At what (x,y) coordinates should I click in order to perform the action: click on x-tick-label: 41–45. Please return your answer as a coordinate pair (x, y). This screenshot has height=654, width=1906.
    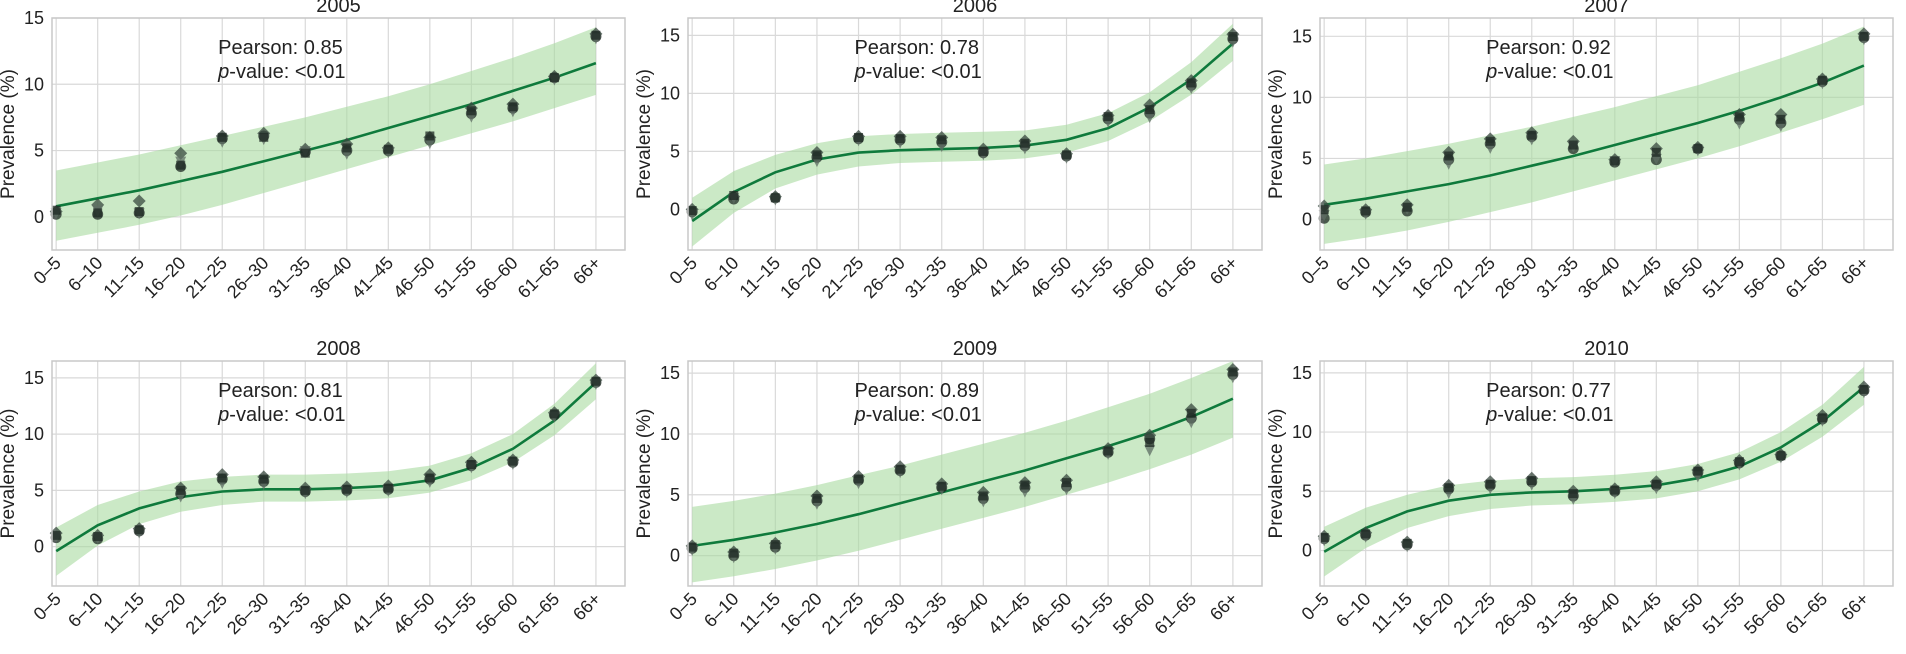
    Looking at the image, I should click on (1641, 278).